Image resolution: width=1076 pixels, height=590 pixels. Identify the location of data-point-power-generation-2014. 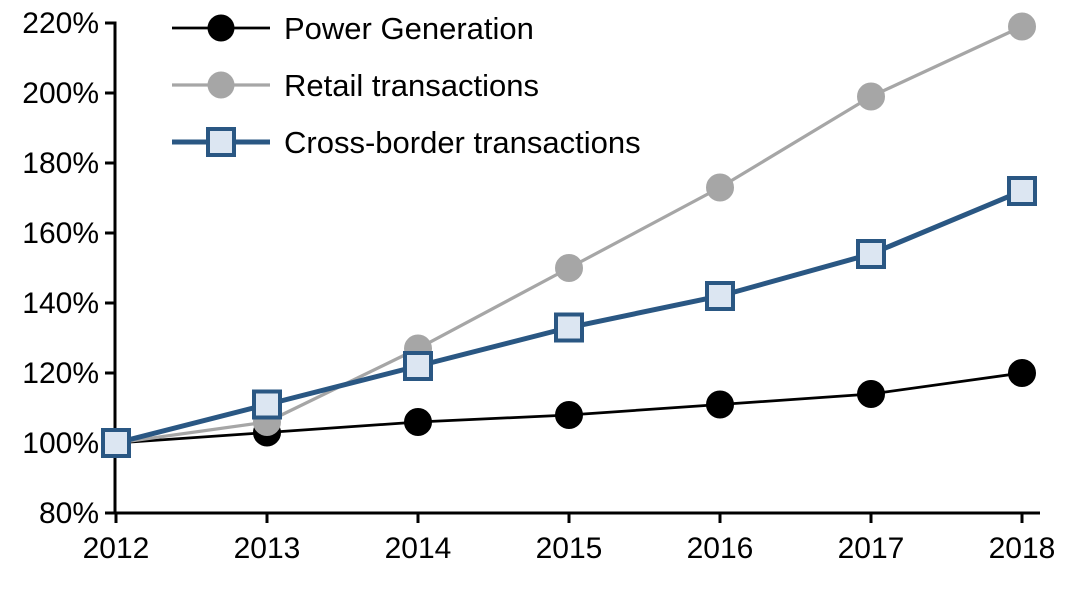
(418, 422).